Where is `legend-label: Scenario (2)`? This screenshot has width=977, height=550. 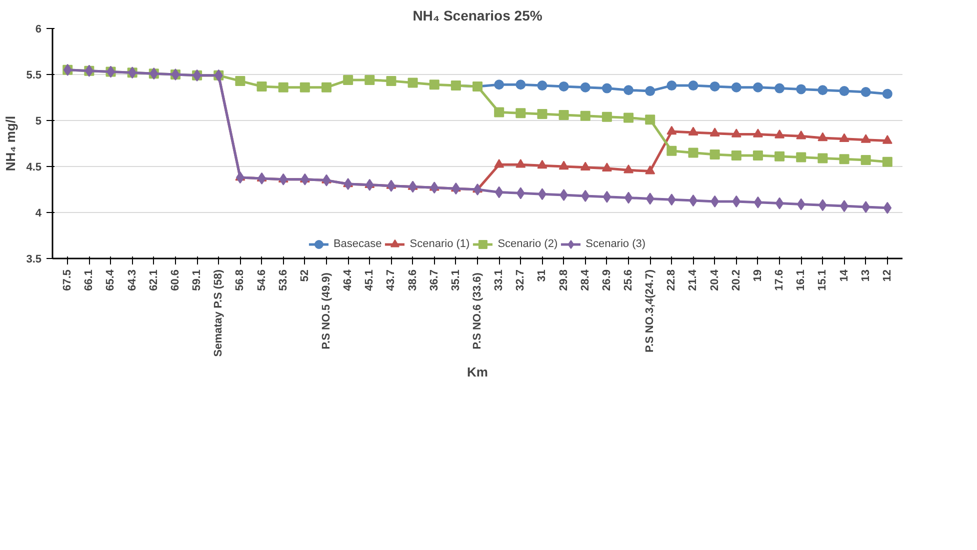
legend-label: Scenario (2) is located at coordinates (528, 244).